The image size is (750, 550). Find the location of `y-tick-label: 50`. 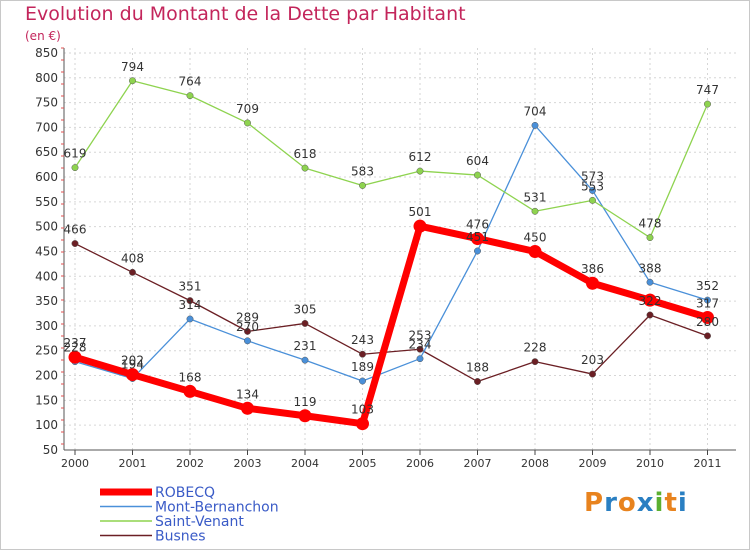

y-tick-label: 50 is located at coordinates (50, 450).